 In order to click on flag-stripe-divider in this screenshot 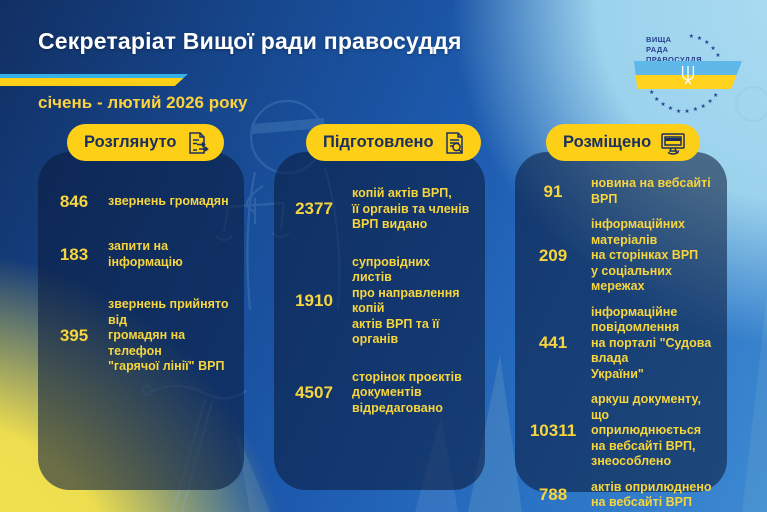, I will do `click(94, 80)`.